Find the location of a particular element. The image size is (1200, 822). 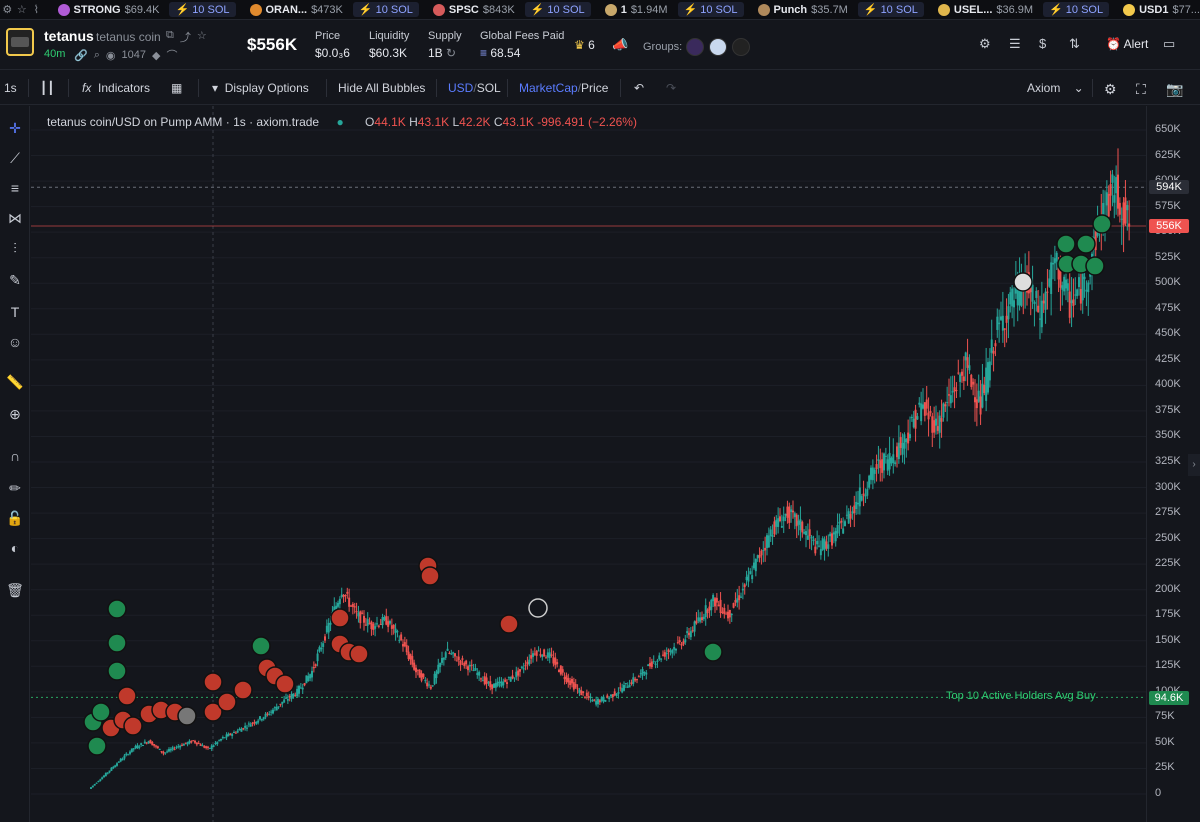

hide-bubbles-button: Hide All Bubbles is located at coordinates (382, 88).